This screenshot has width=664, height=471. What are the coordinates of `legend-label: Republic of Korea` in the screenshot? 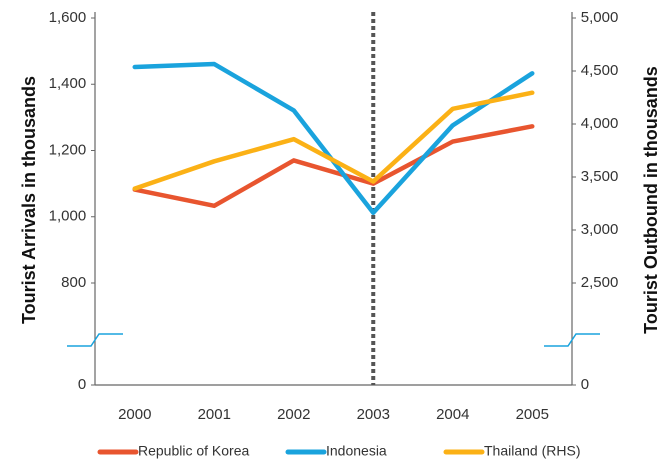 It's located at (194, 451).